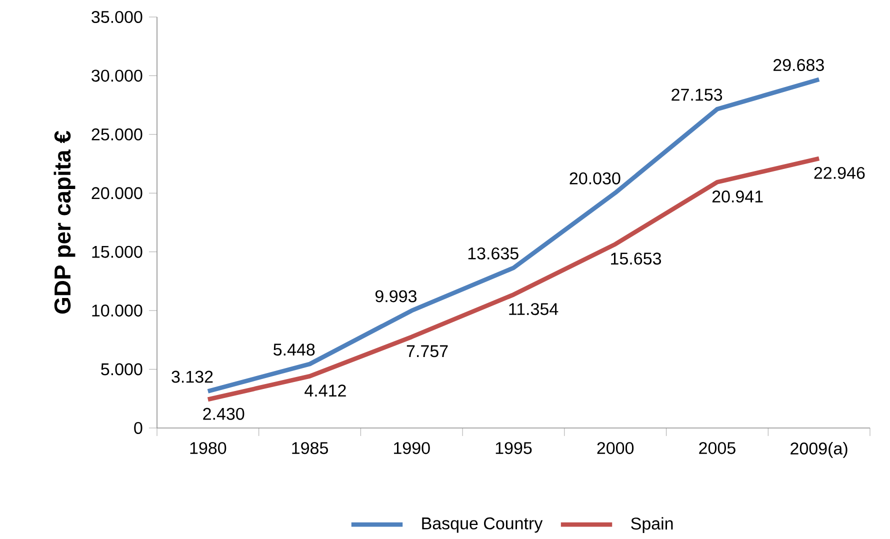 This screenshot has width=890, height=539. What do you see at coordinates (737, 196) in the screenshot?
I see `data-label: 20.941` at bounding box center [737, 196].